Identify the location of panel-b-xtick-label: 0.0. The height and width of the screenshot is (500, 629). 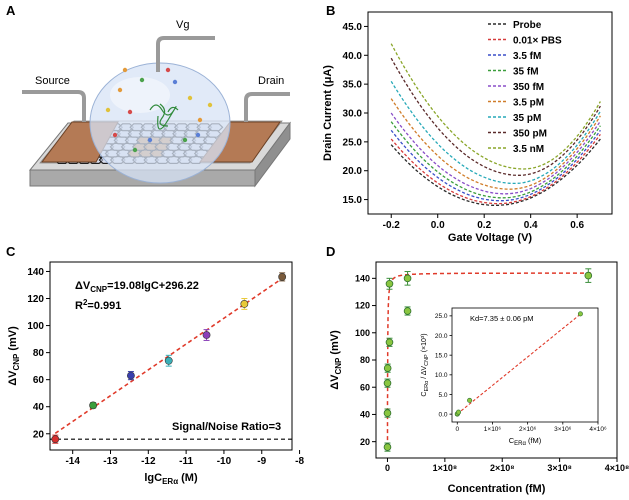
(438, 225).